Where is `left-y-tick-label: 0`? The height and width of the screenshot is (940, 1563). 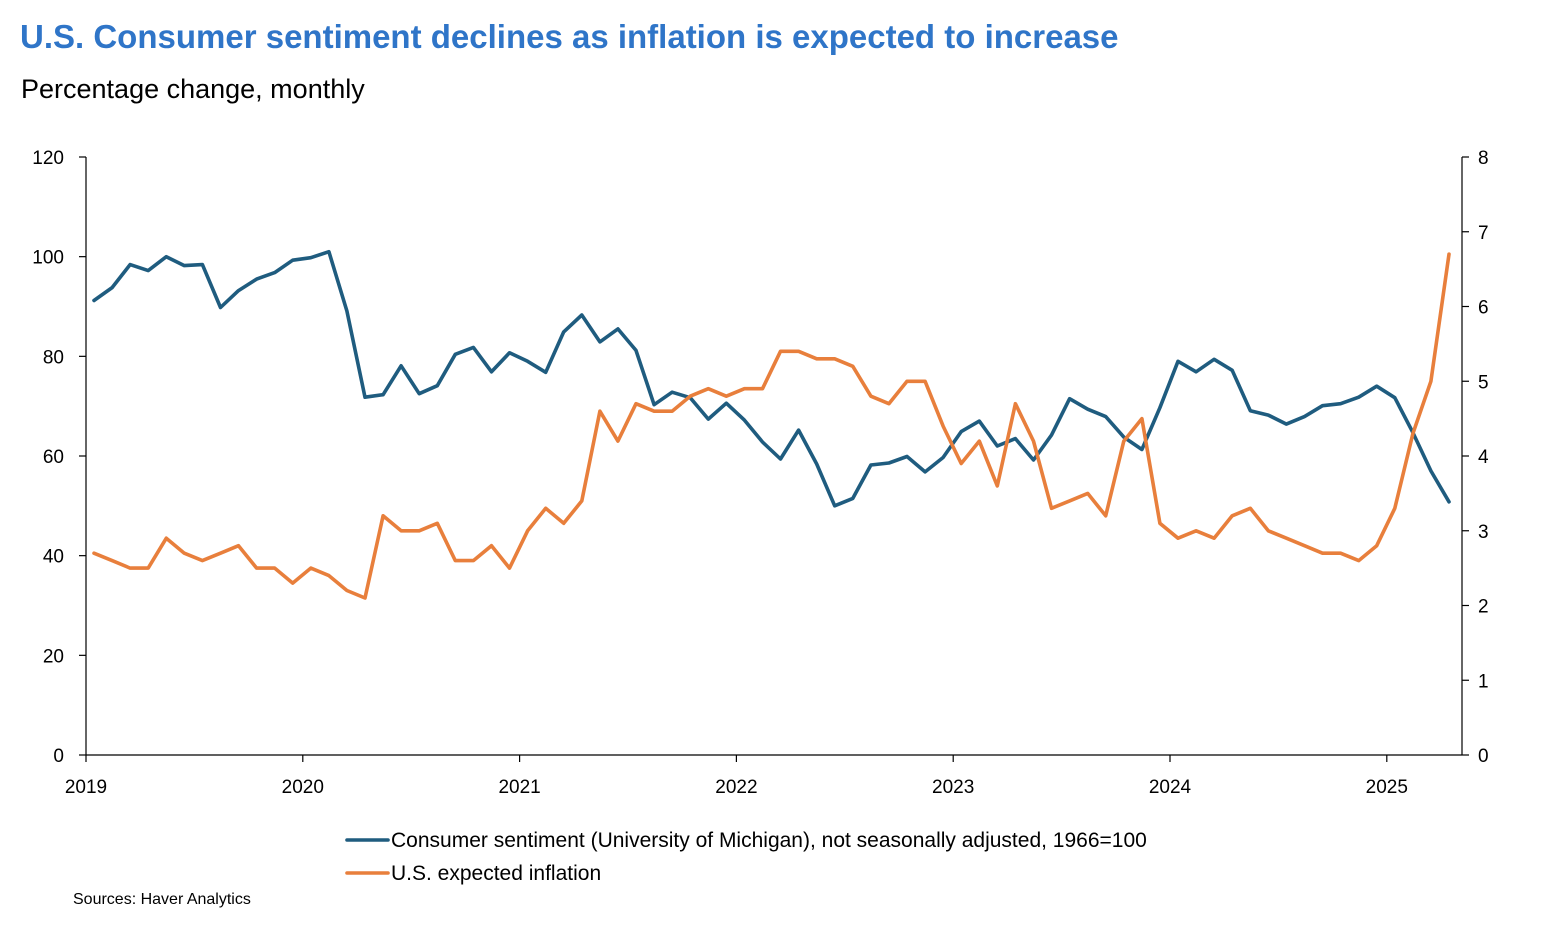
left-y-tick-label: 0 is located at coordinates (58, 756).